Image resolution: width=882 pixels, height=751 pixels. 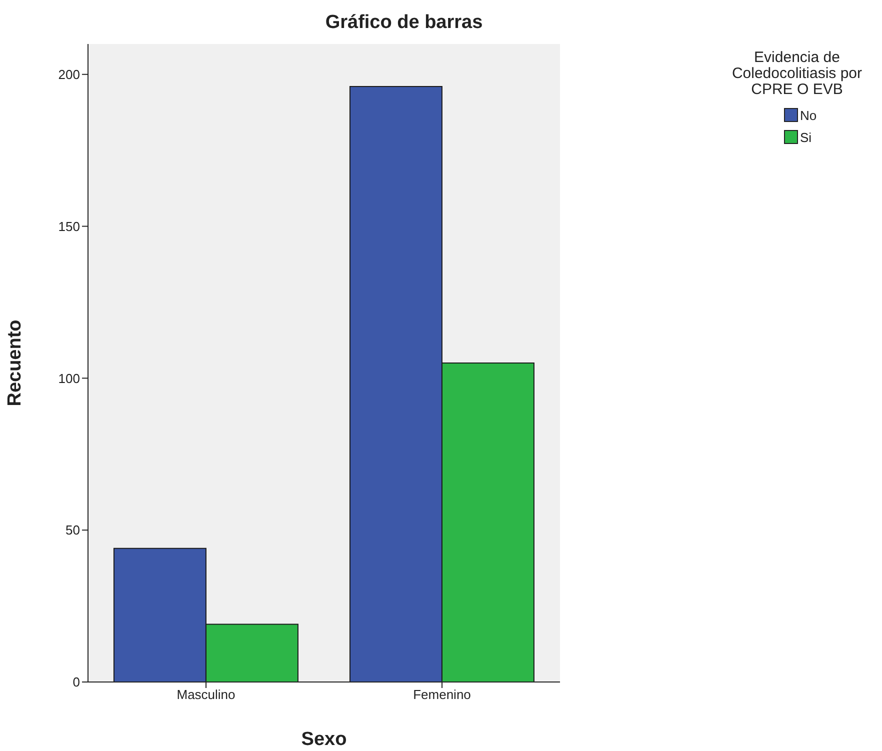 What do you see at coordinates (69, 74) in the screenshot?
I see `y-tick-label: 200` at bounding box center [69, 74].